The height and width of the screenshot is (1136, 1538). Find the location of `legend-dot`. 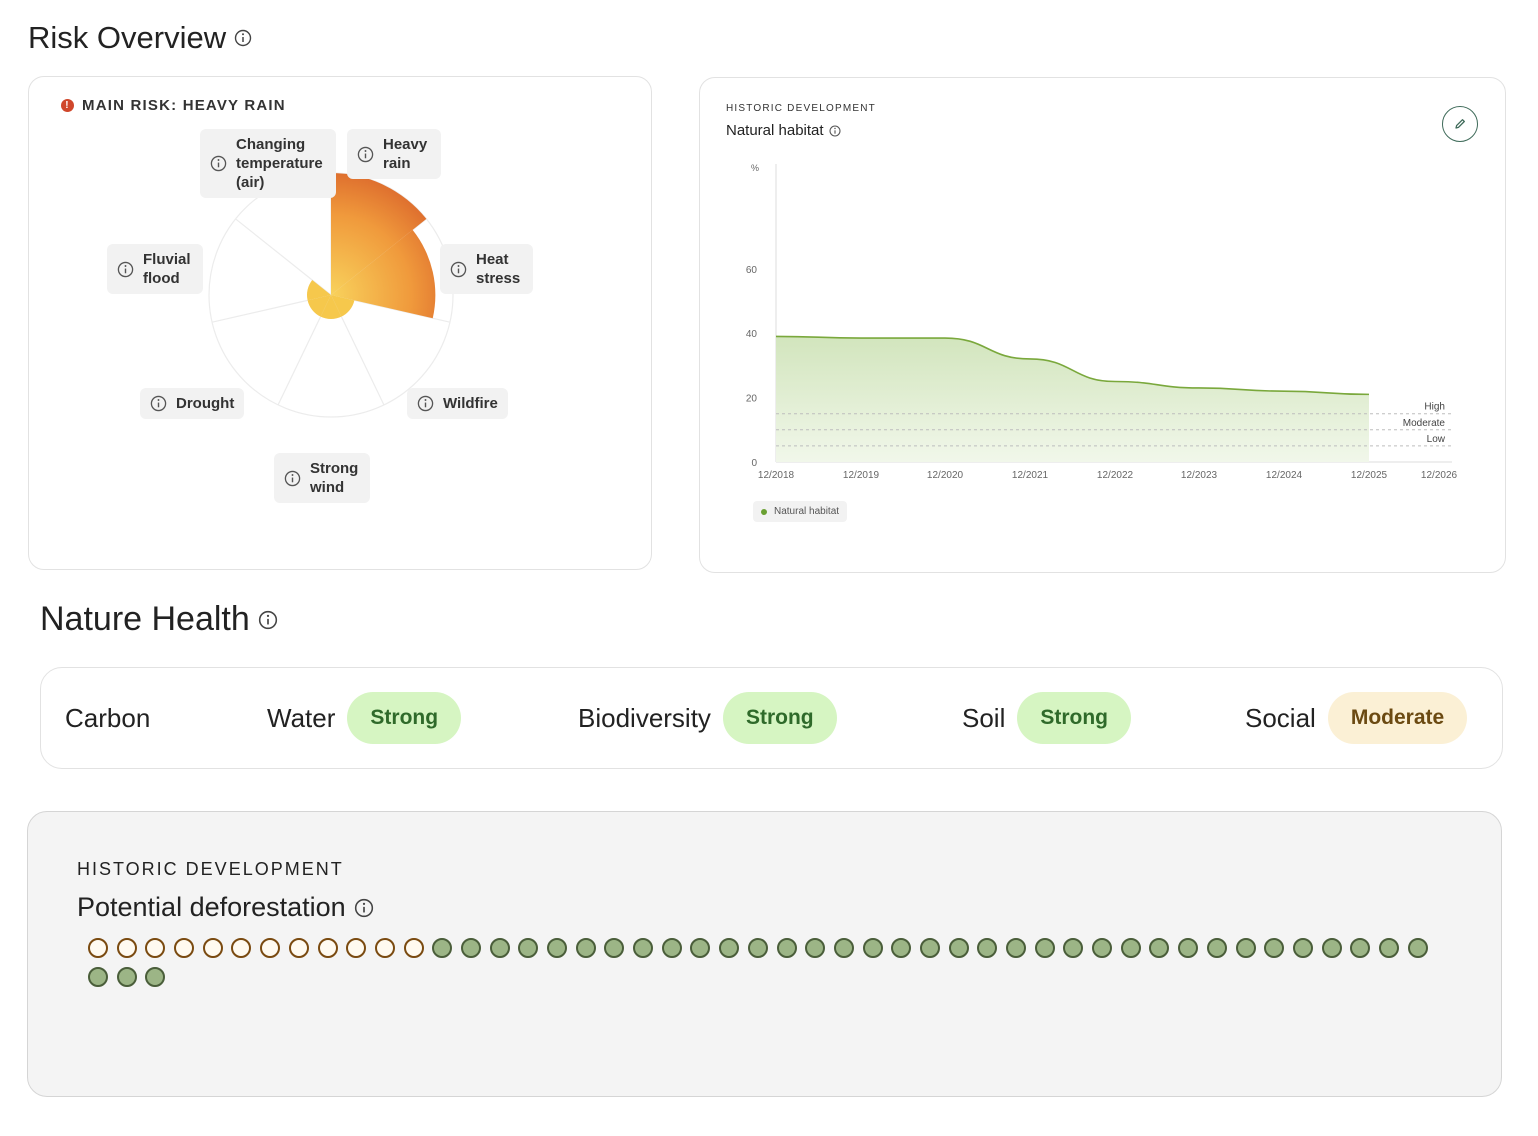

legend-dot is located at coordinates (764, 511).